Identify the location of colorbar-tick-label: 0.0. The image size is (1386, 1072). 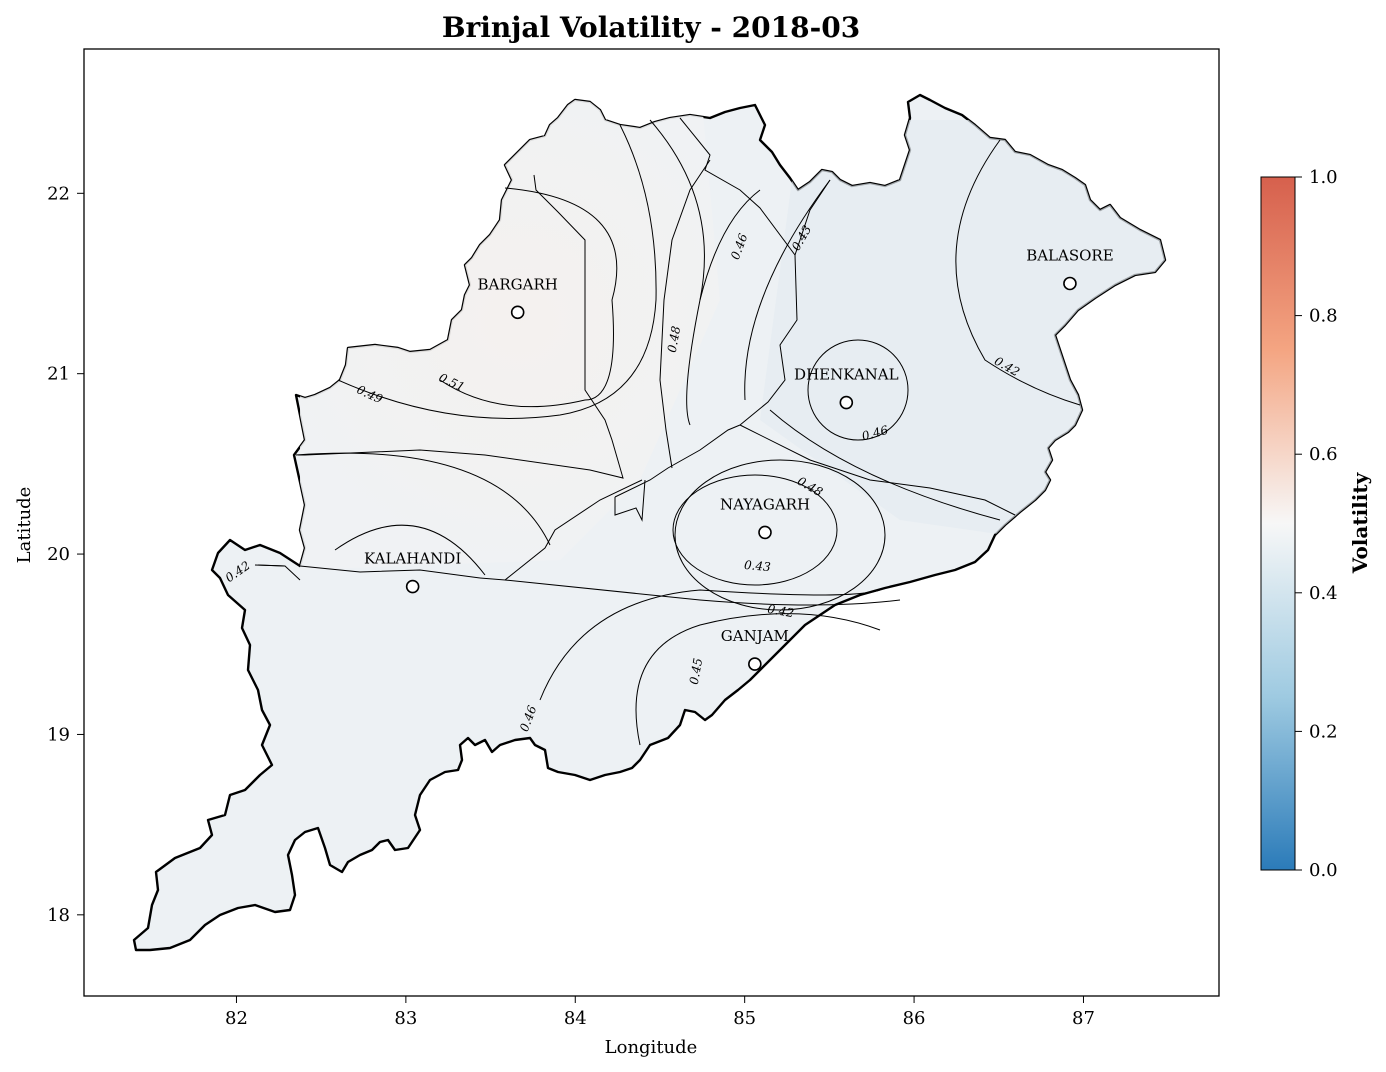
(1323, 870).